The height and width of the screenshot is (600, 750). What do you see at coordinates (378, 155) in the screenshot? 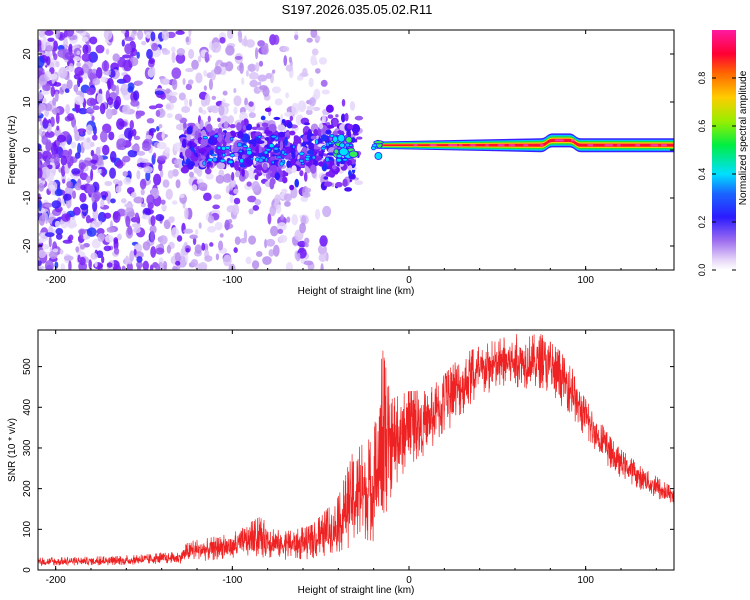
I see `band-onset-cell` at bounding box center [378, 155].